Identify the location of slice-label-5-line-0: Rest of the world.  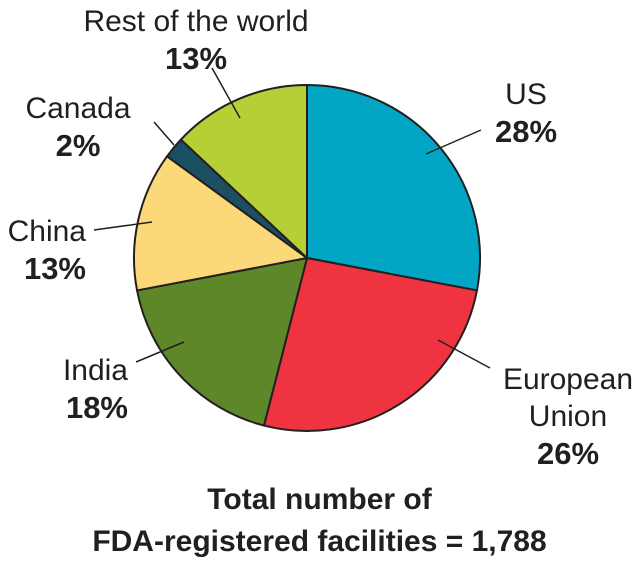
(195, 21).